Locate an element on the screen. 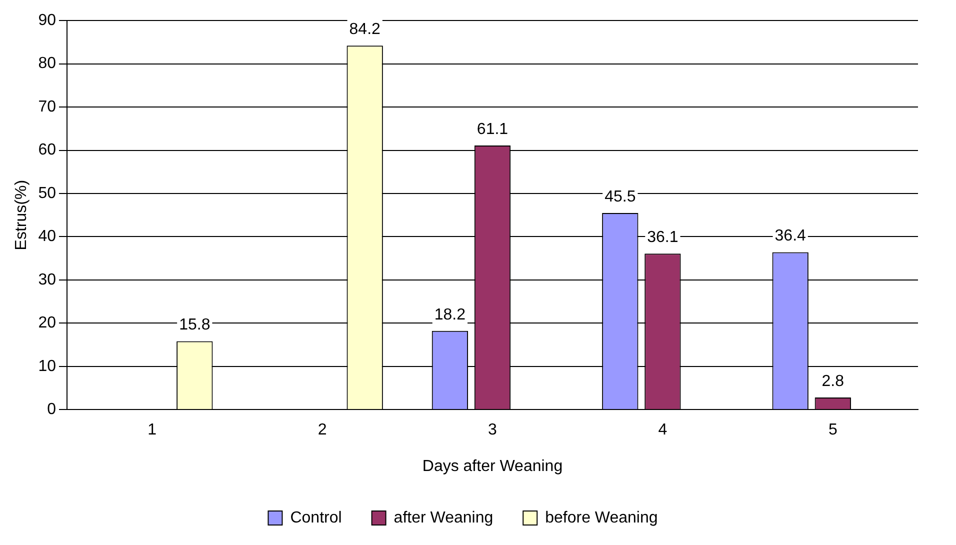 Image resolution: width=956 pixels, height=545 pixels. legend-label: before Weaning is located at coordinates (601, 517).